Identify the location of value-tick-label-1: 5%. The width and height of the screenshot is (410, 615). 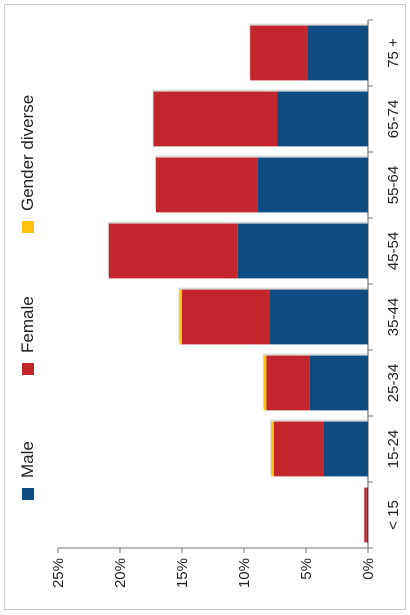
(306, 569).